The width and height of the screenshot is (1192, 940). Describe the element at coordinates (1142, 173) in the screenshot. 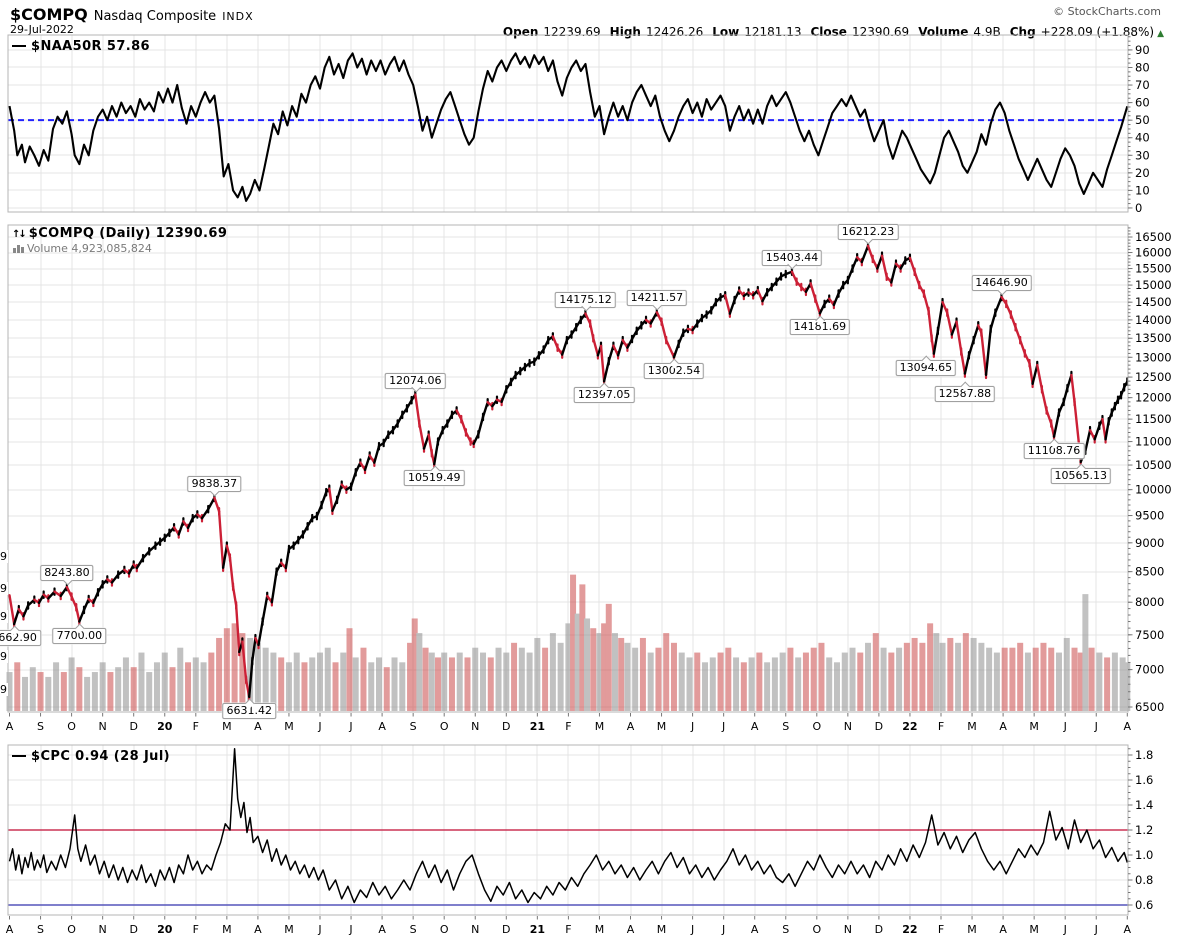

I see `y-tick-label: 20` at that location.